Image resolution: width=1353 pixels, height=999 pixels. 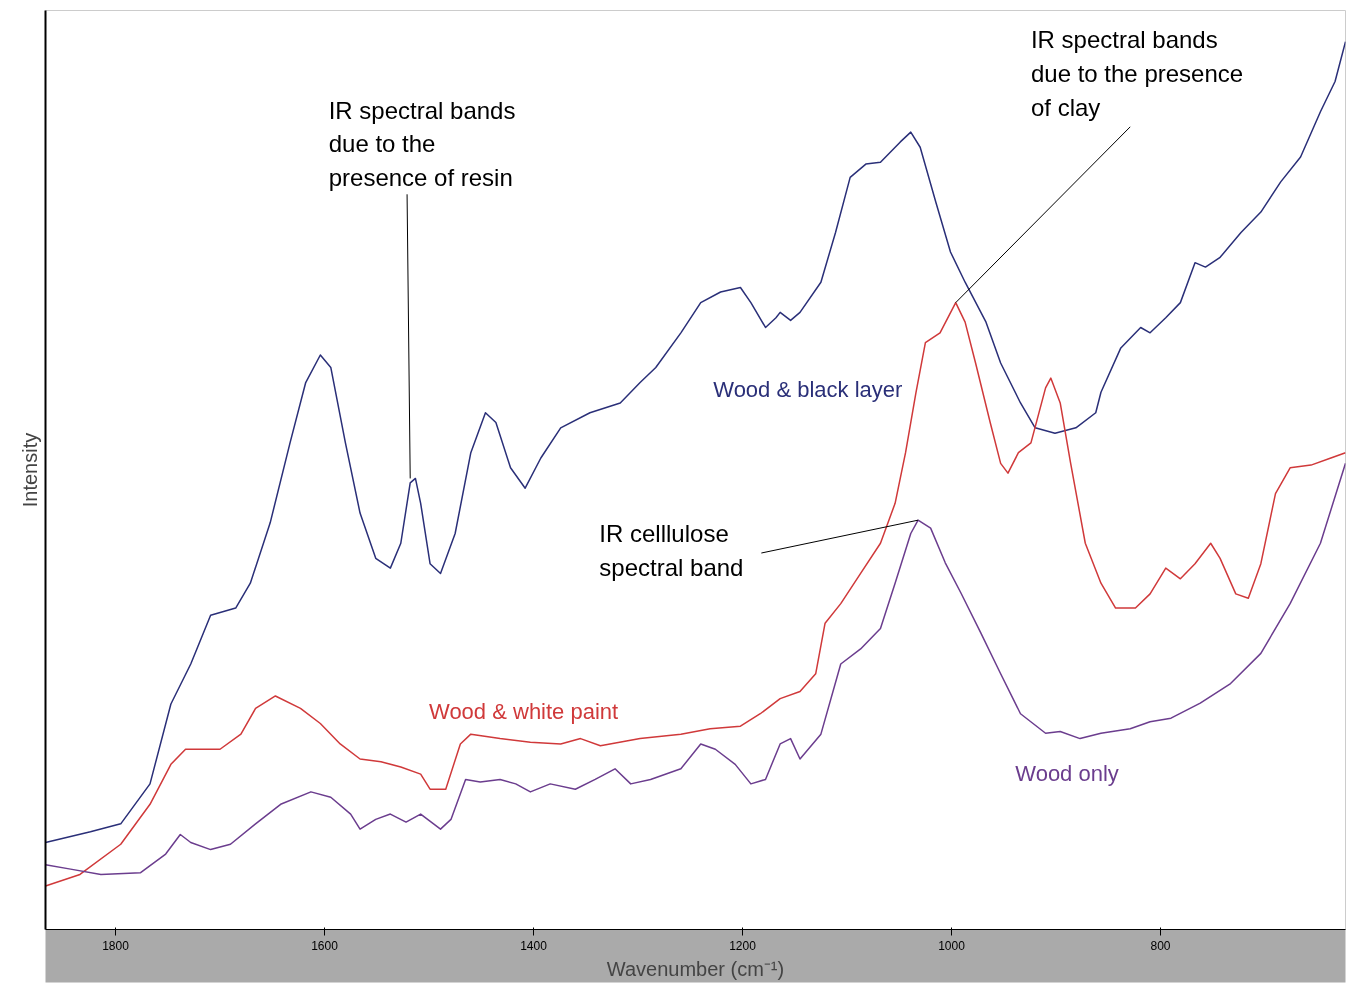 I want to click on annotation: IR celllulose spectral band, so click(x=671, y=550).